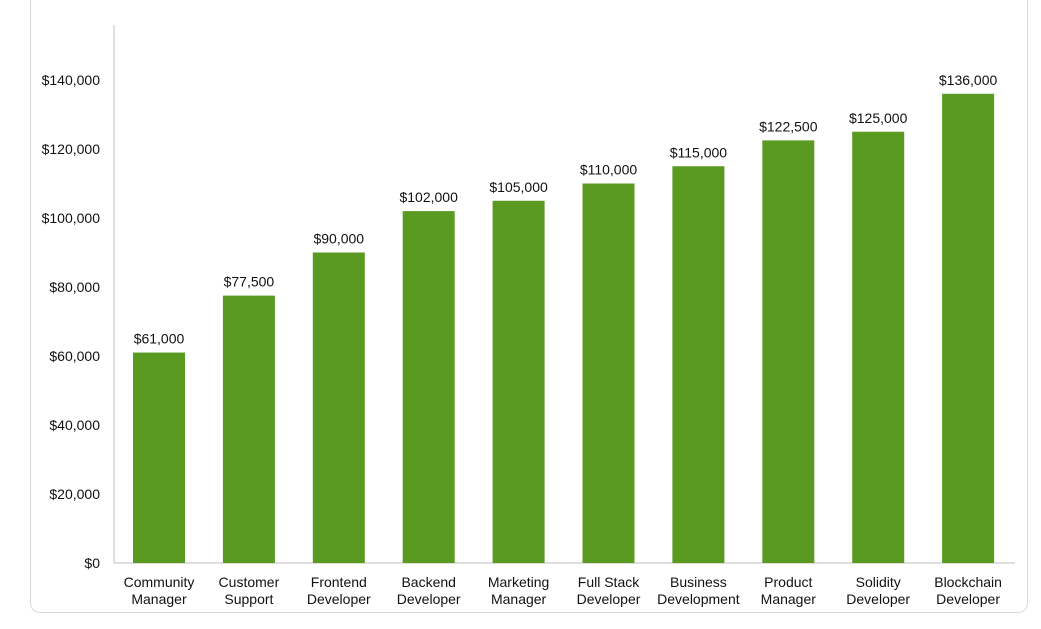  I want to click on y-tick-label: $20,000, so click(74, 494).